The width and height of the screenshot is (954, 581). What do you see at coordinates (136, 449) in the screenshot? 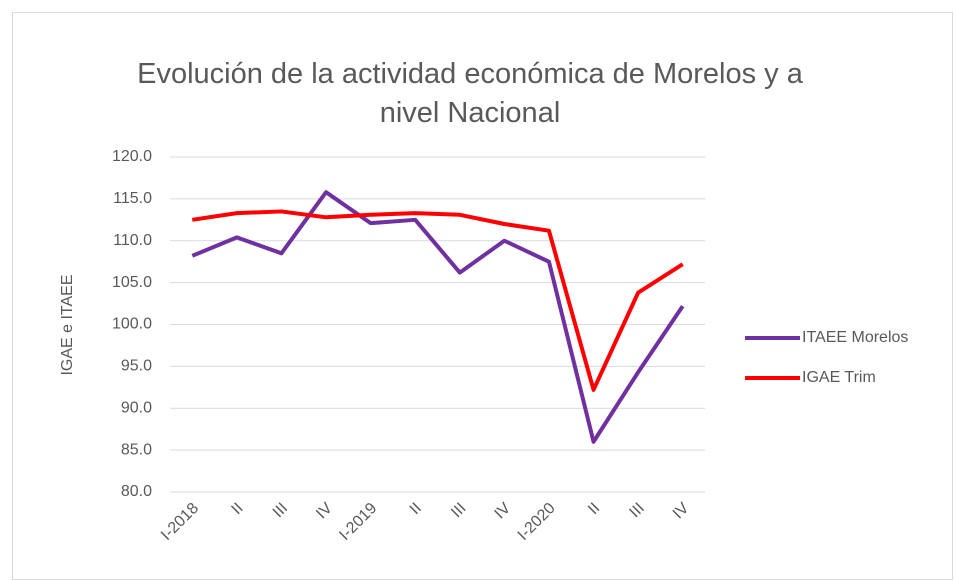
I see `y-tick-label: 85.0` at bounding box center [136, 449].